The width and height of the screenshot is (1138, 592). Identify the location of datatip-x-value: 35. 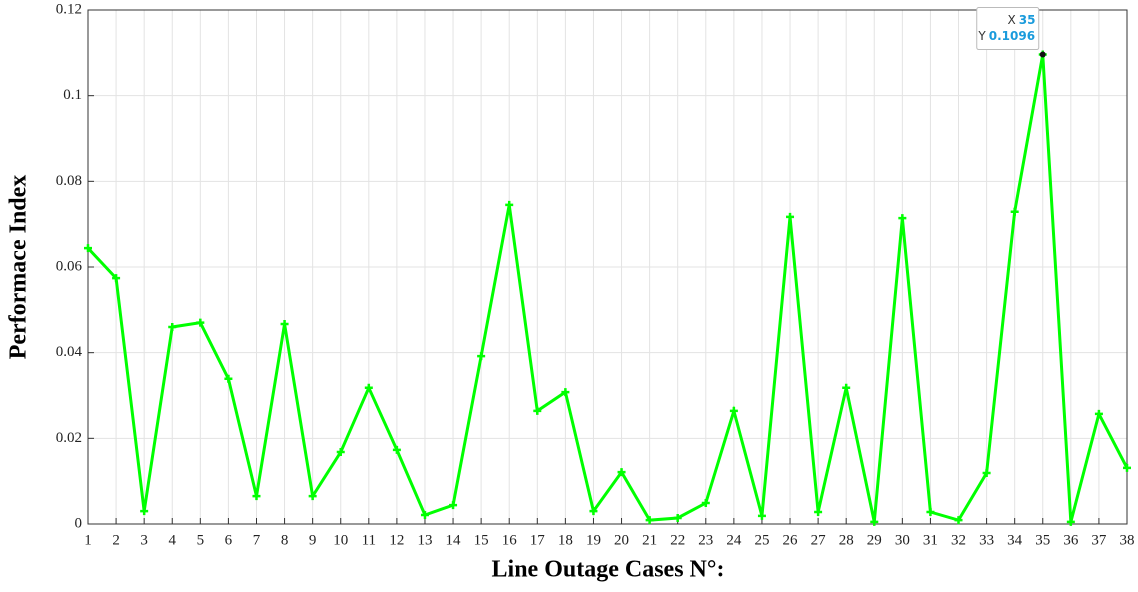
(1027, 20).